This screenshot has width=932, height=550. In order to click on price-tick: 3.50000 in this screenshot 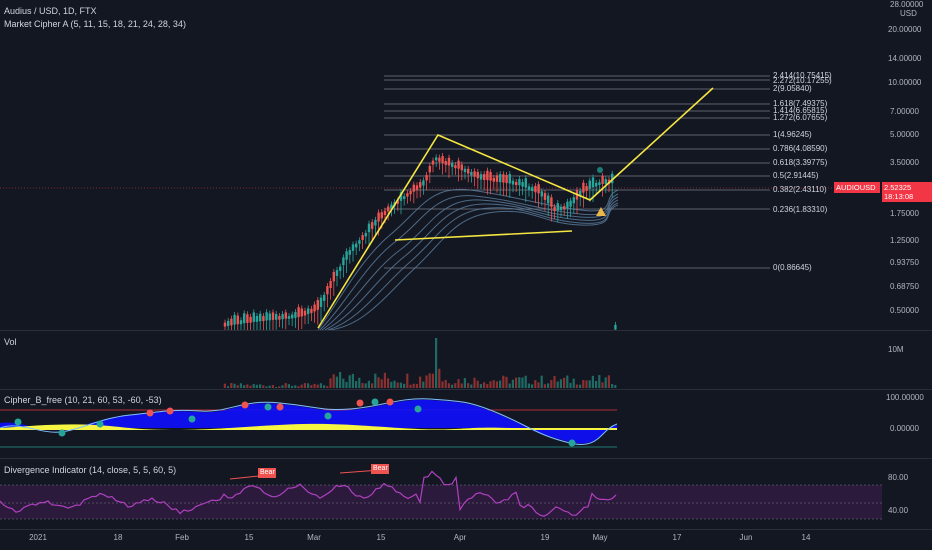, I will do `click(904, 162)`.